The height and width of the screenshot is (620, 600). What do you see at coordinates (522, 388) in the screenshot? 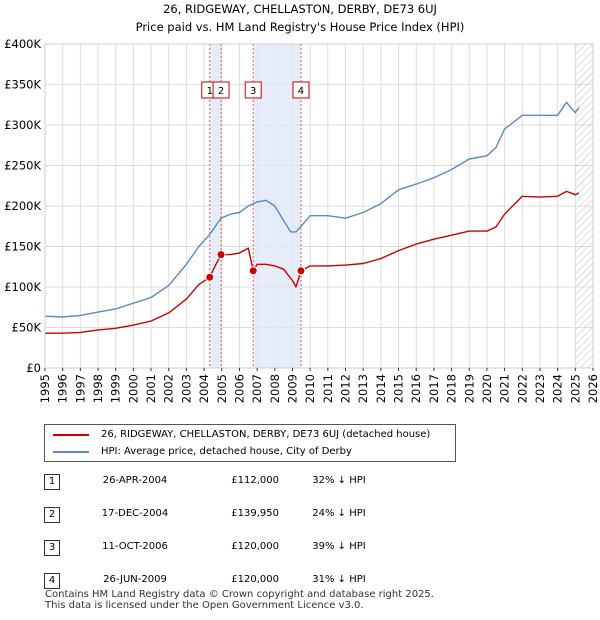
I see `x-tick-label: 2022` at bounding box center [522, 388].